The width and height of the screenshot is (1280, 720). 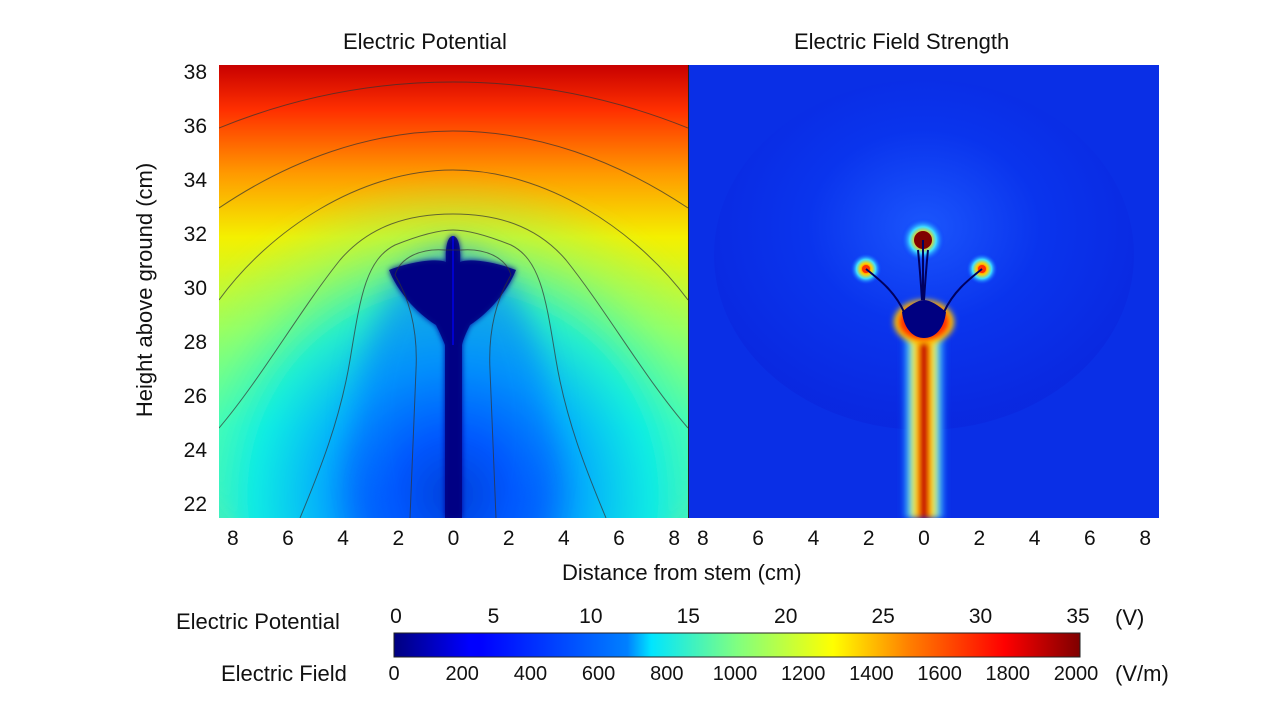 What do you see at coordinates (939, 674) in the screenshot?
I see `field-colorbar-tick: 1600` at bounding box center [939, 674].